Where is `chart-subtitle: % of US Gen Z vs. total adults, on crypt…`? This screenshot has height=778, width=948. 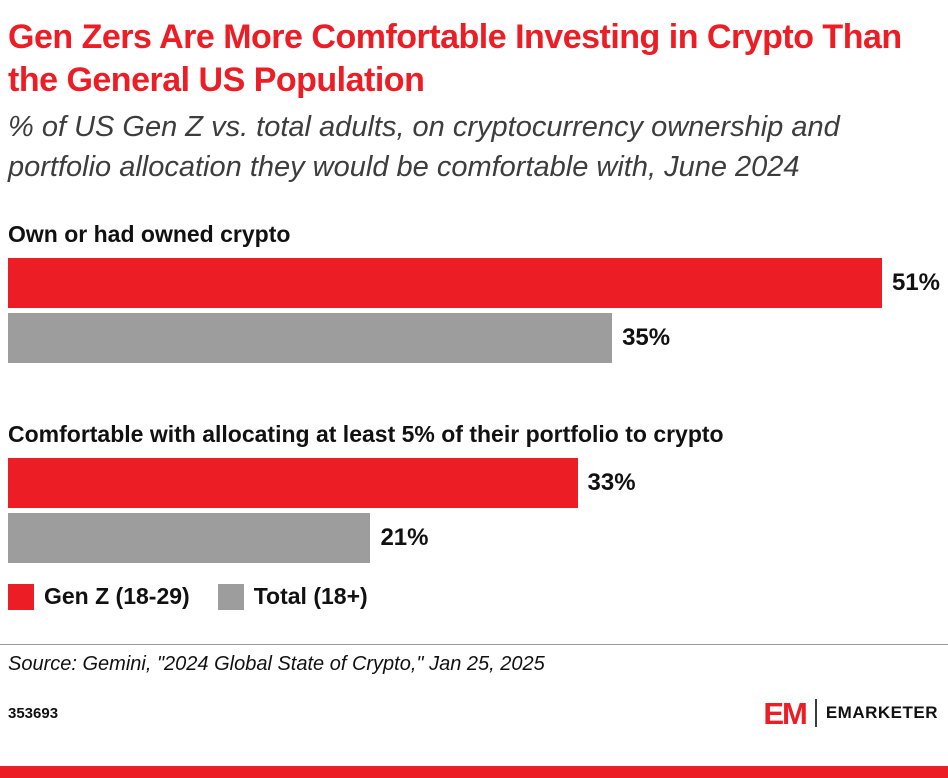 chart-subtitle: % of US Gen Z vs. total adults, on crypt… is located at coordinates (424, 147).